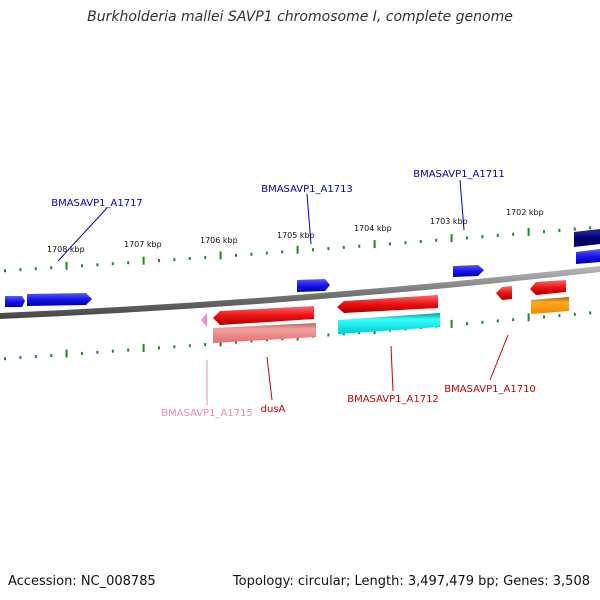  I want to click on navy-feature, so click(587, 238).